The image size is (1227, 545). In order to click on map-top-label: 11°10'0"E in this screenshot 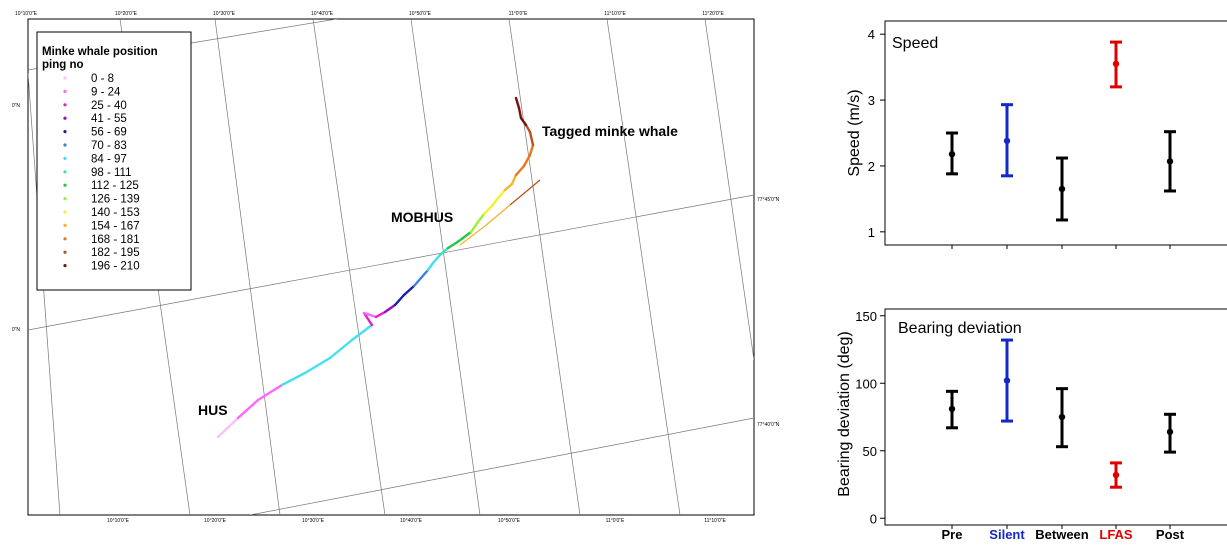, I will do `click(615, 14)`.